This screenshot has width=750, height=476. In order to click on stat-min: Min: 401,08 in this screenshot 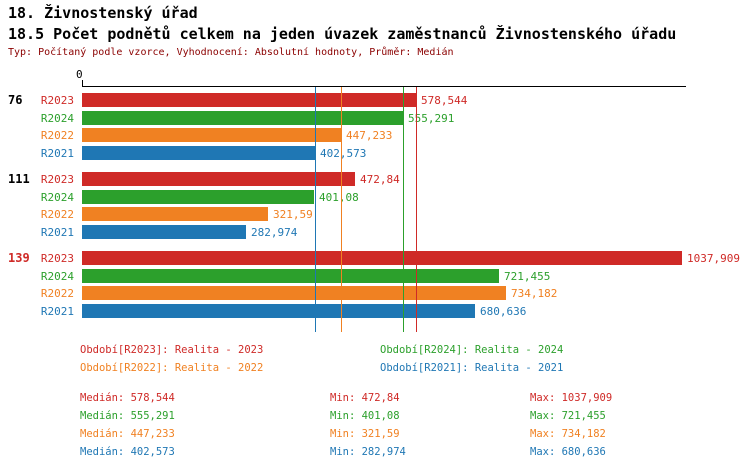, I will do `click(365, 416)`.